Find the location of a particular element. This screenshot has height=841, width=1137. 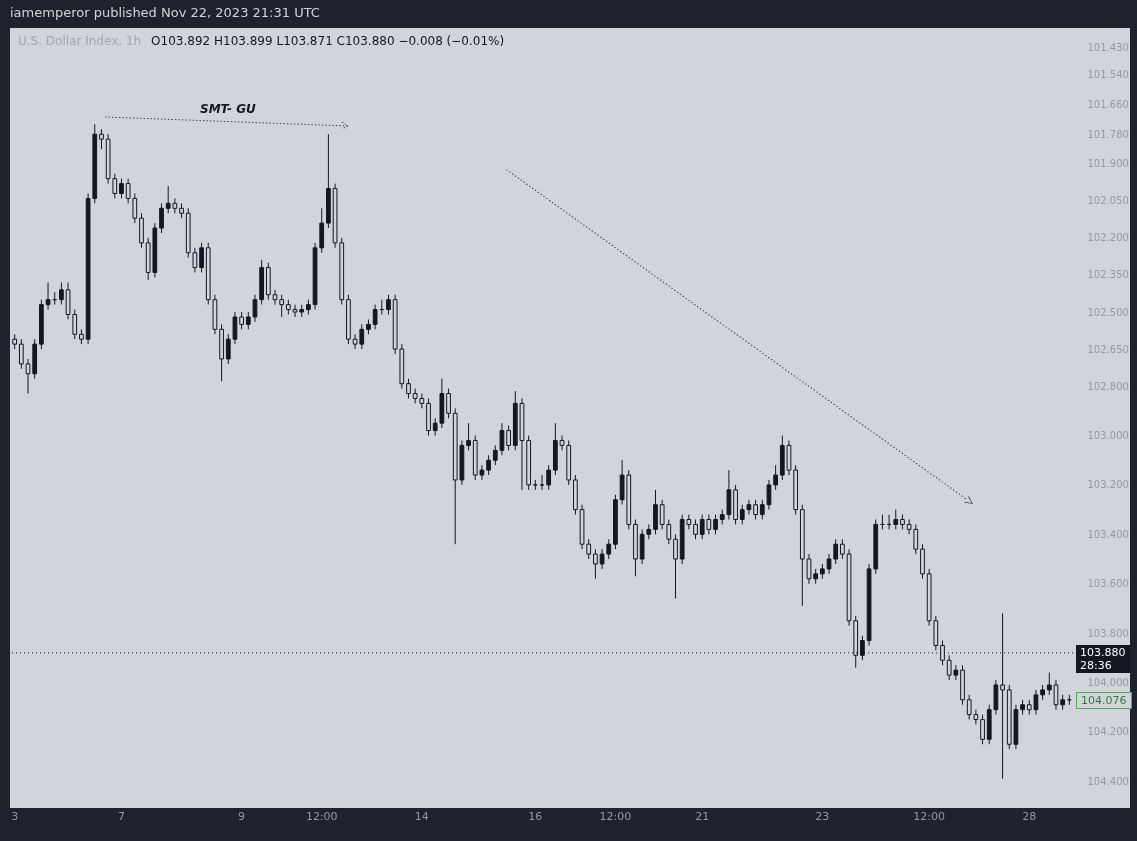

x-tick-label: 9 is located at coordinates (242, 816).